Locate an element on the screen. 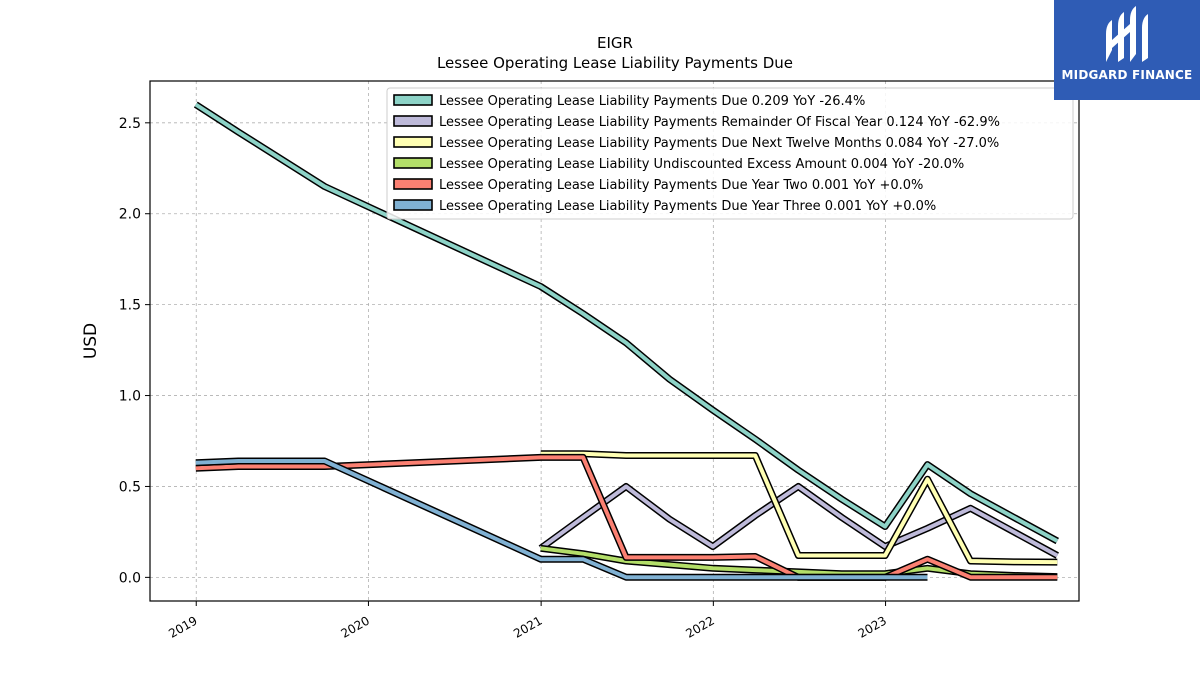  y-tick-label: 1.5 is located at coordinates (130, 306).